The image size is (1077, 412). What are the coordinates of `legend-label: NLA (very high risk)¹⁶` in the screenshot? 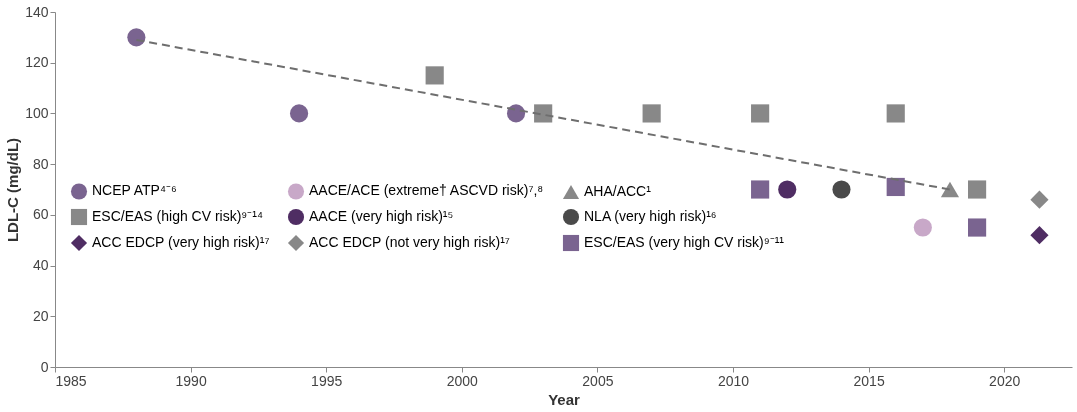 It's located at (650, 216).